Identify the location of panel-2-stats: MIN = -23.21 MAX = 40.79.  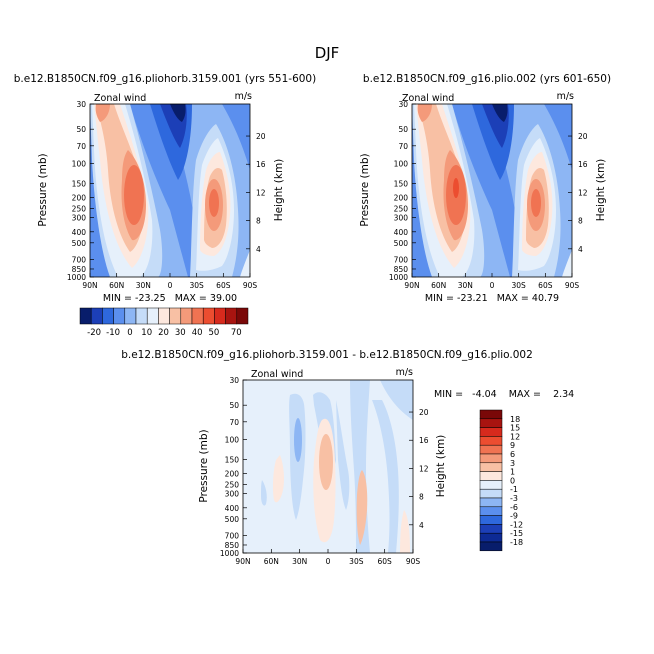
(492, 298).